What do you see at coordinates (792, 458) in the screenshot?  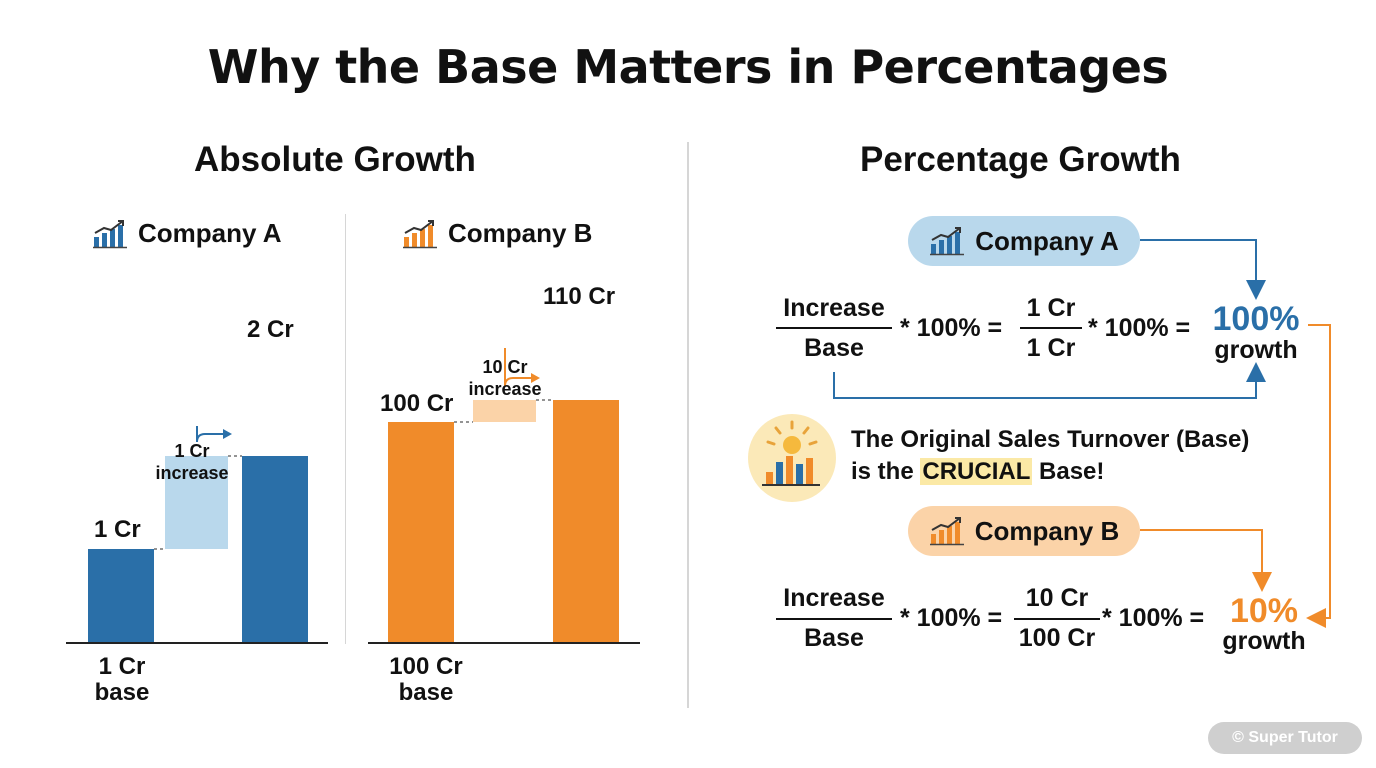 I see `lightbulb-chart-icon` at bounding box center [792, 458].